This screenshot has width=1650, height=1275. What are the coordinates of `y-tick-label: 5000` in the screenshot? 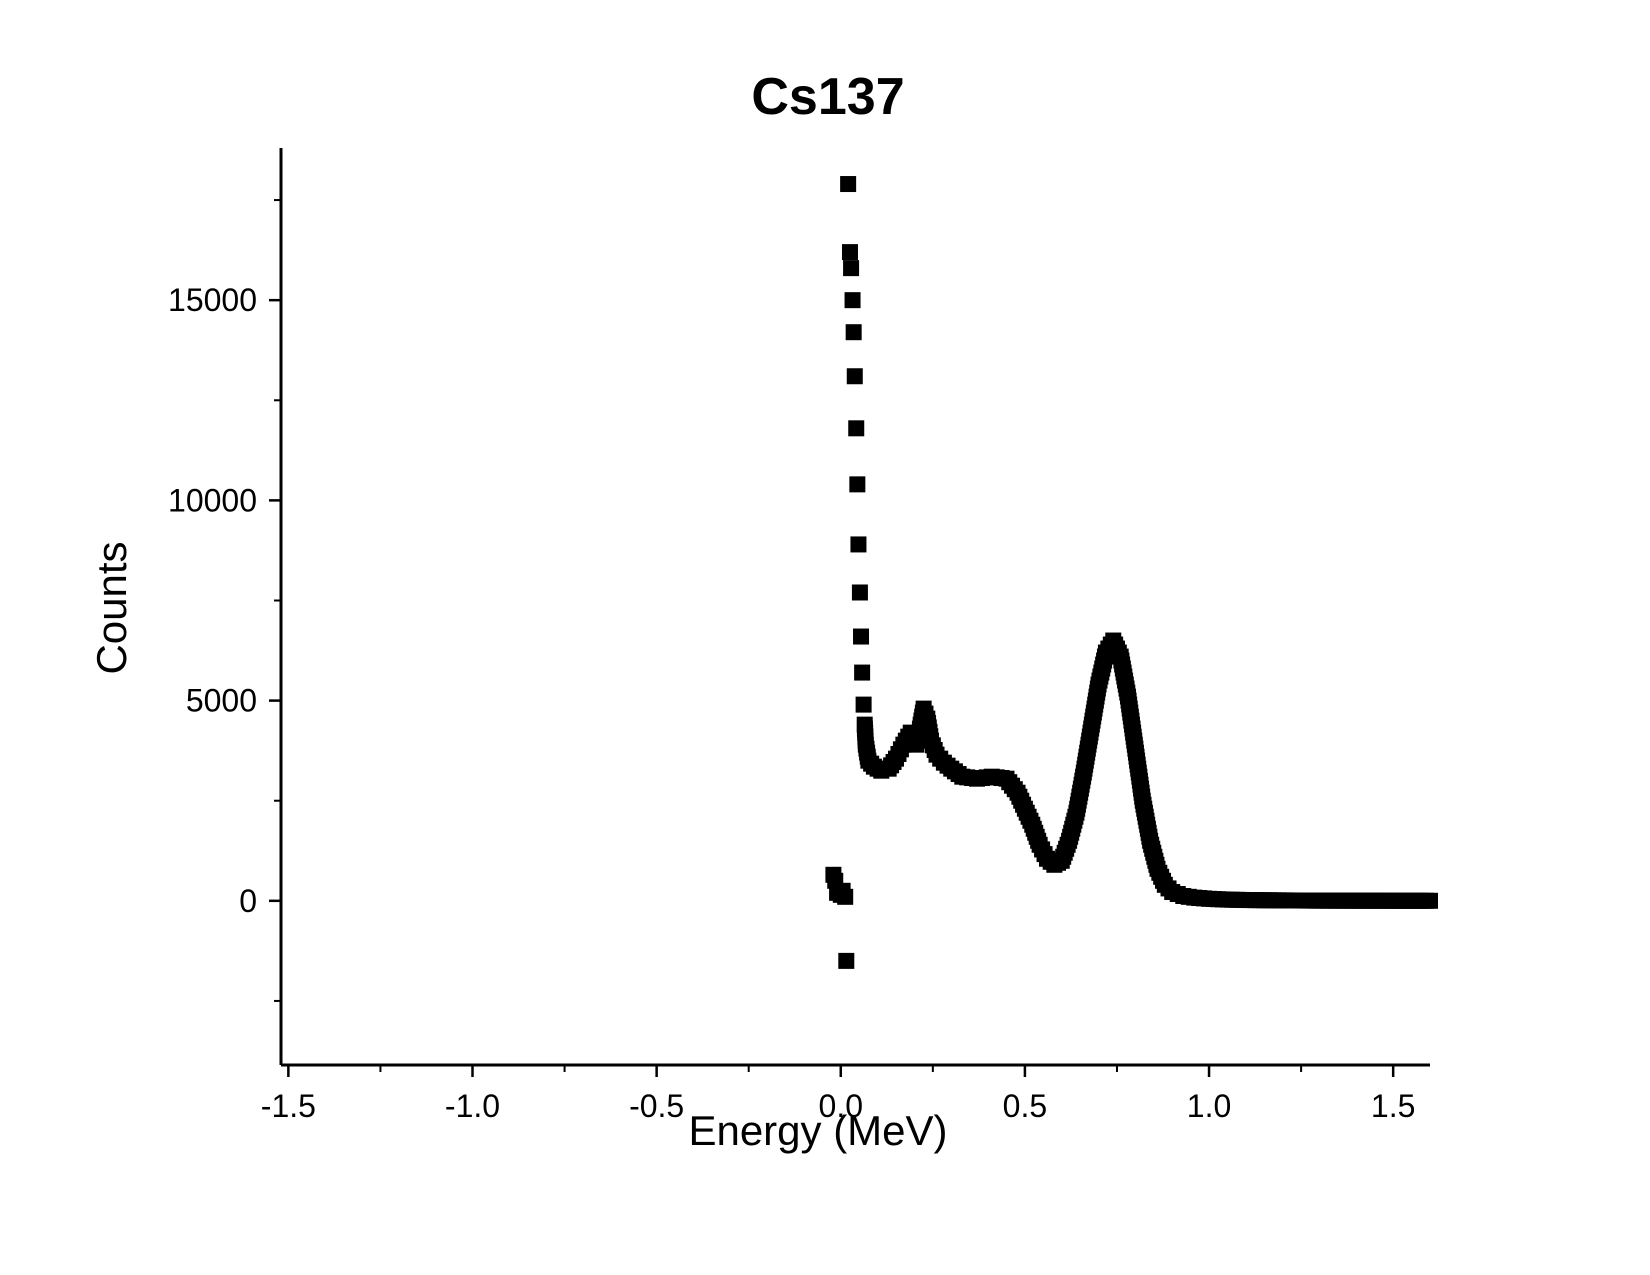 It's located at (221, 701).